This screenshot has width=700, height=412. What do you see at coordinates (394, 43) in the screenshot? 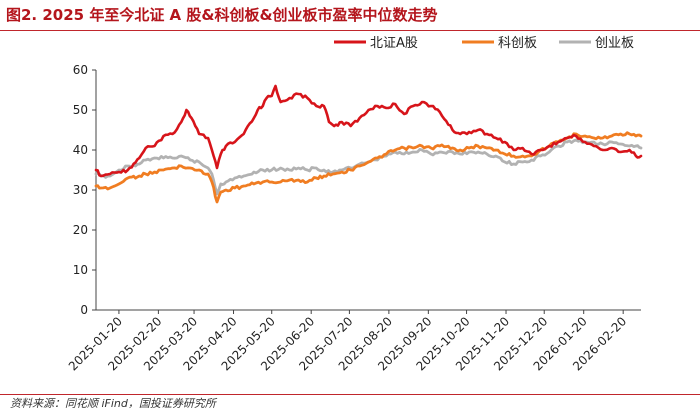
I see `legend-label-bse: 北证A股` at bounding box center [394, 43].